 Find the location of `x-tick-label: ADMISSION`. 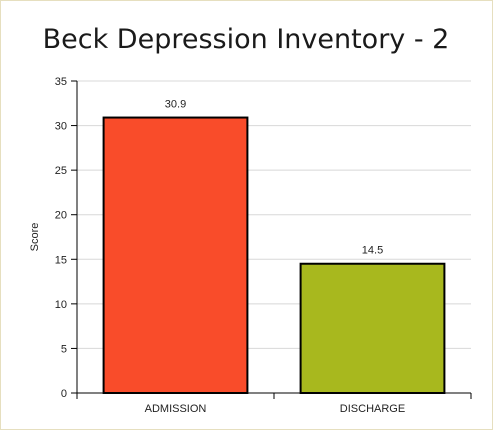

x-tick-label: ADMISSION is located at coordinates (176, 409).